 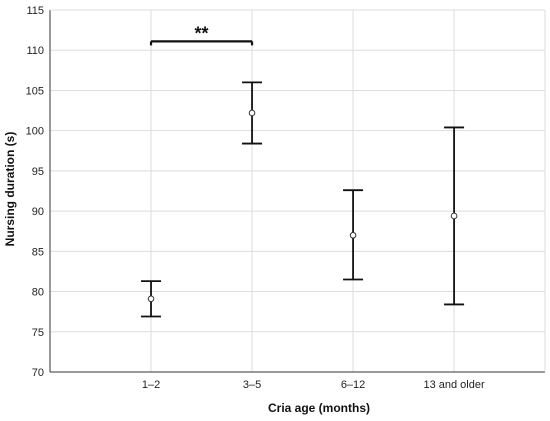 I want to click on x-axis-title: Cria age (months), so click(x=319, y=408).